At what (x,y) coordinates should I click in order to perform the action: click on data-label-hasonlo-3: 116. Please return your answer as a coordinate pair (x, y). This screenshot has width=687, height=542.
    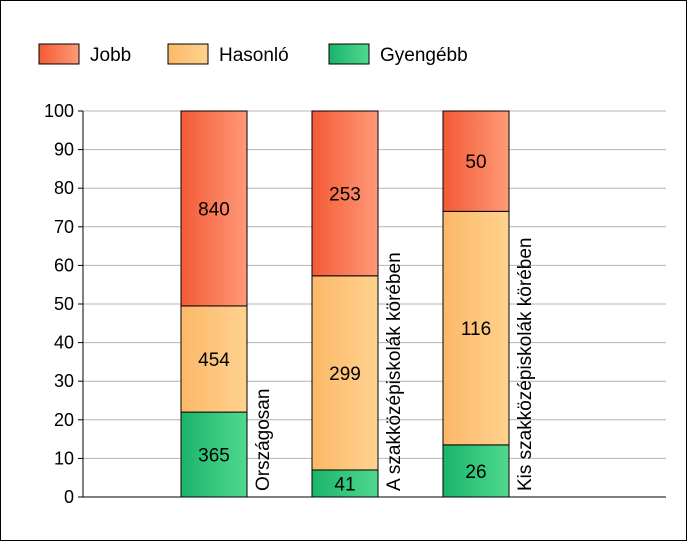
    Looking at the image, I should click on (476, 329).